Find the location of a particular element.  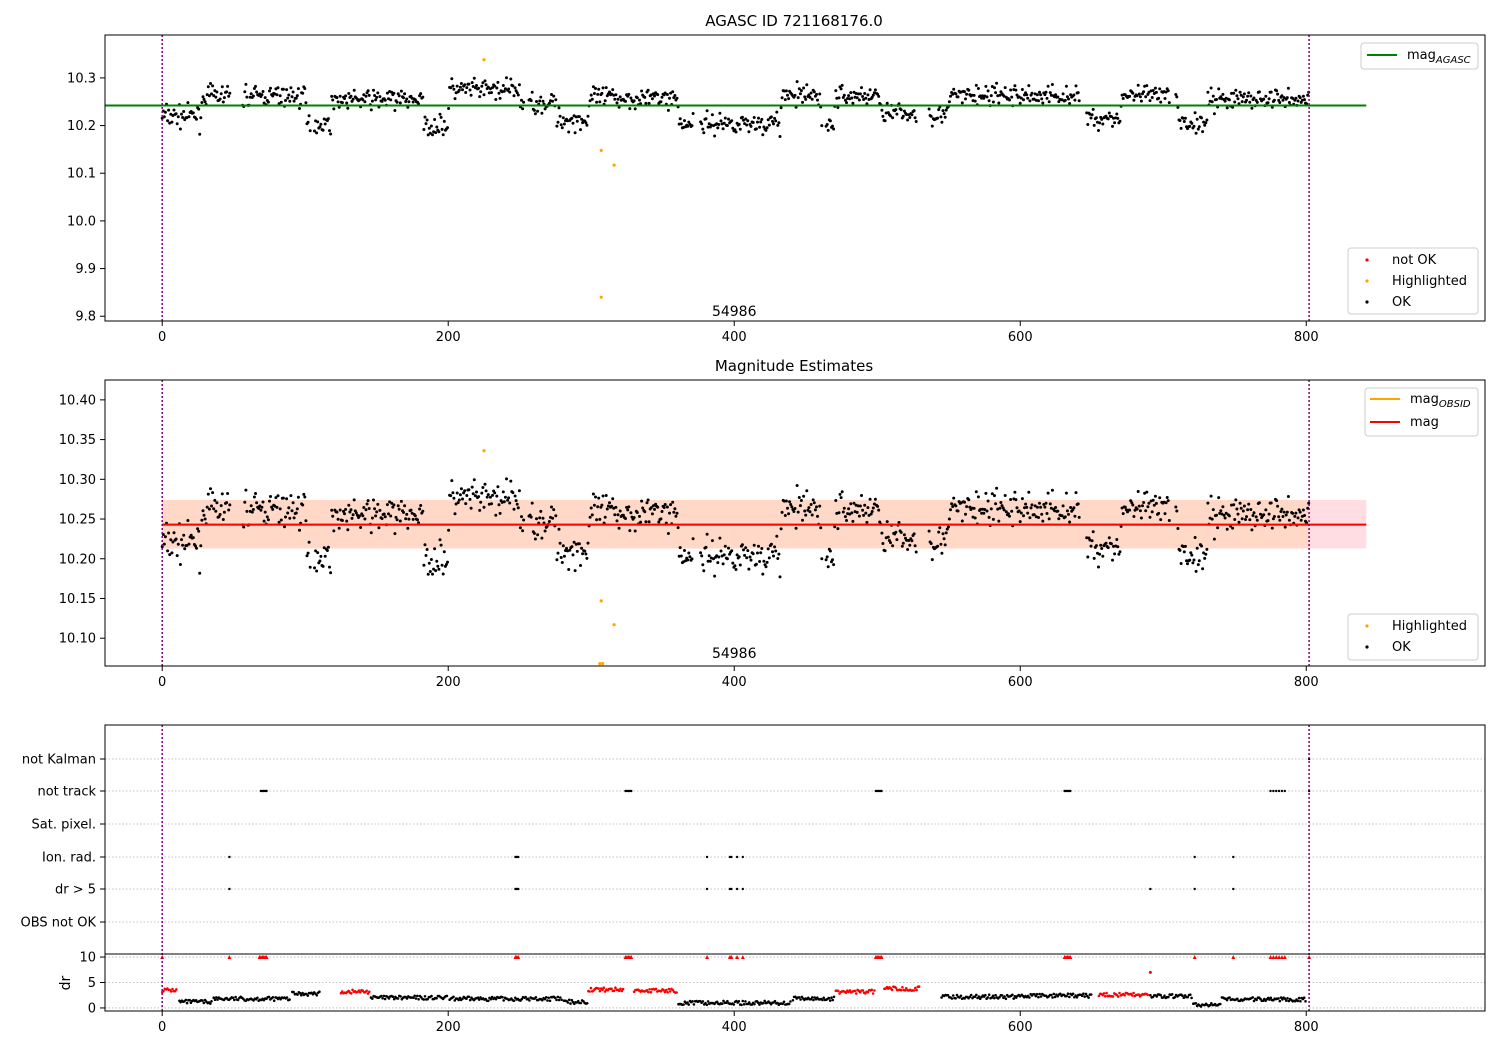

dr-capped-point is located at coordinates (229, 957).